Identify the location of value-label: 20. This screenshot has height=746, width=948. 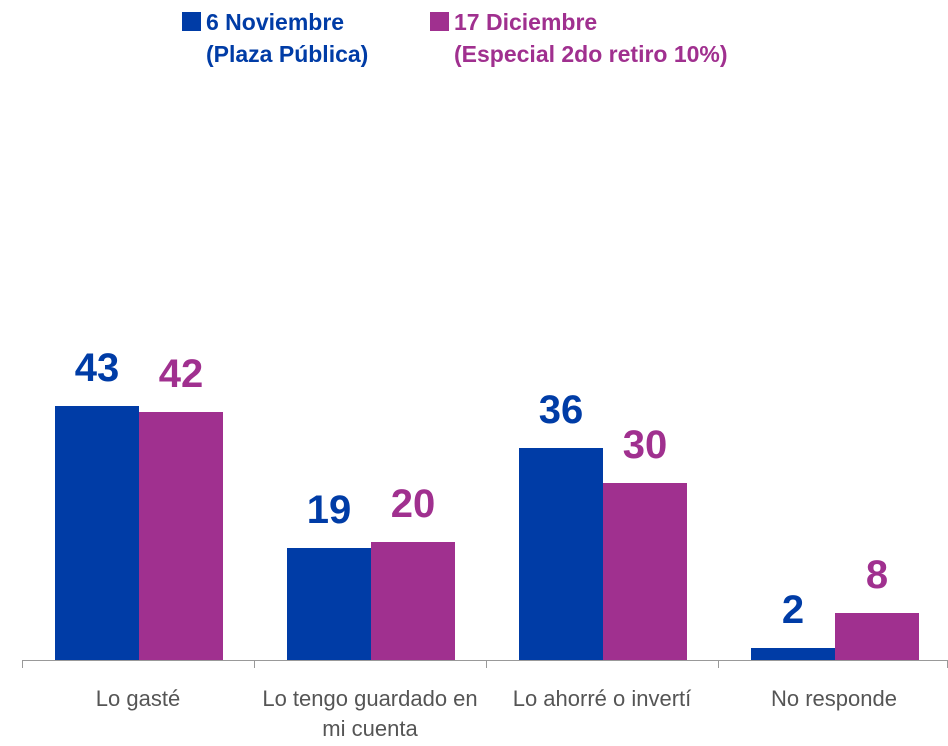
(413, 504).